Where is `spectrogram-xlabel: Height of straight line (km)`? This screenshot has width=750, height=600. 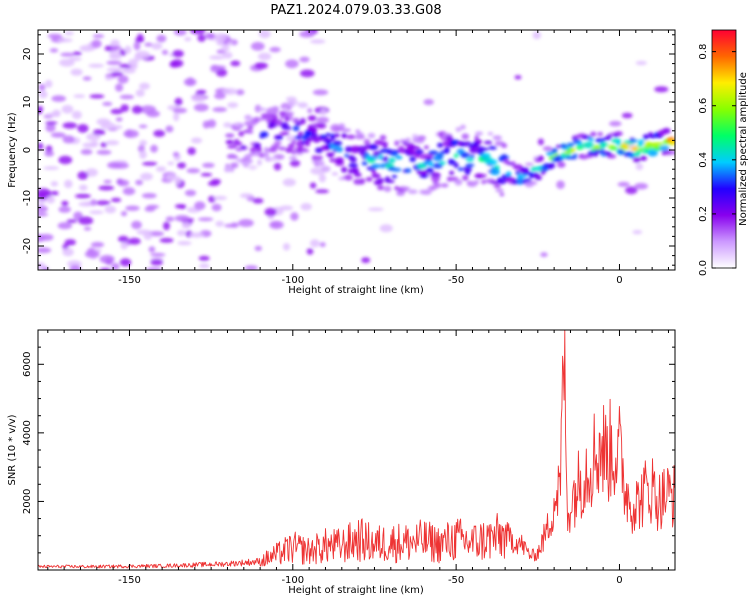 spectrogram-xlabel: Height of straight line (km) is located at coordinates (356, 290).